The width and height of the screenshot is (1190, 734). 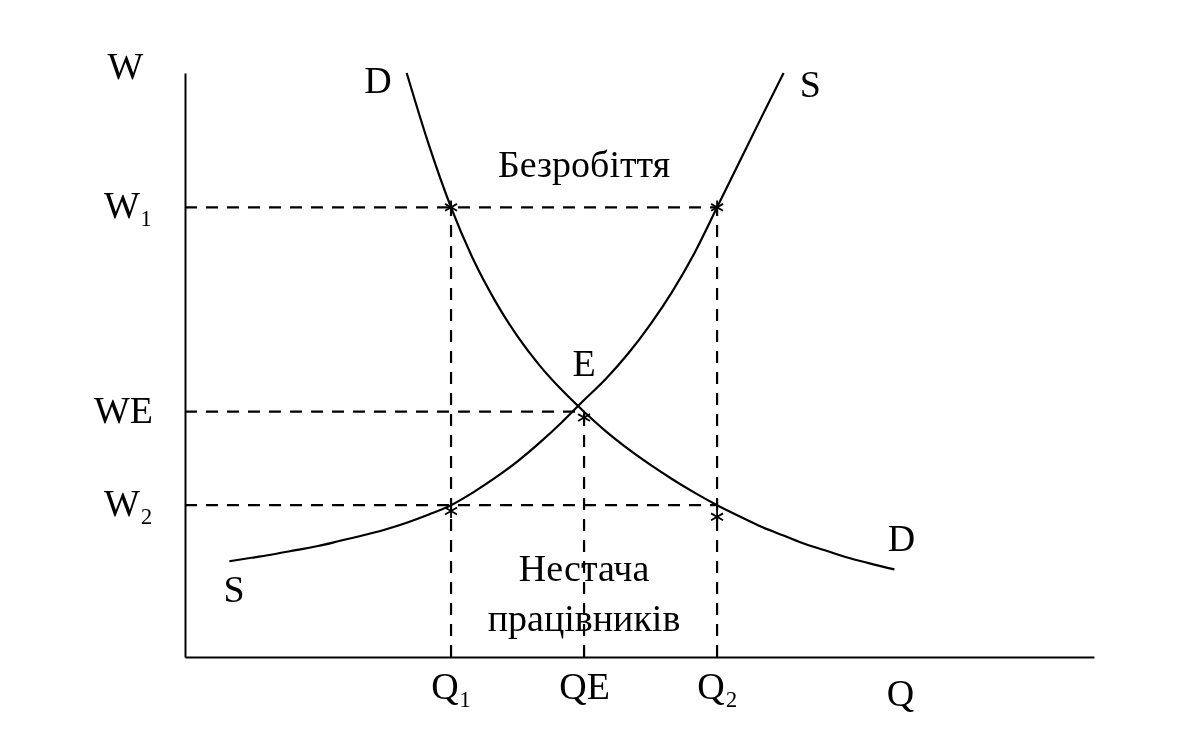 What do you see at coordinates (378, 79) in the screenshot?
I see `text: D` at bounding box center [378, 79].